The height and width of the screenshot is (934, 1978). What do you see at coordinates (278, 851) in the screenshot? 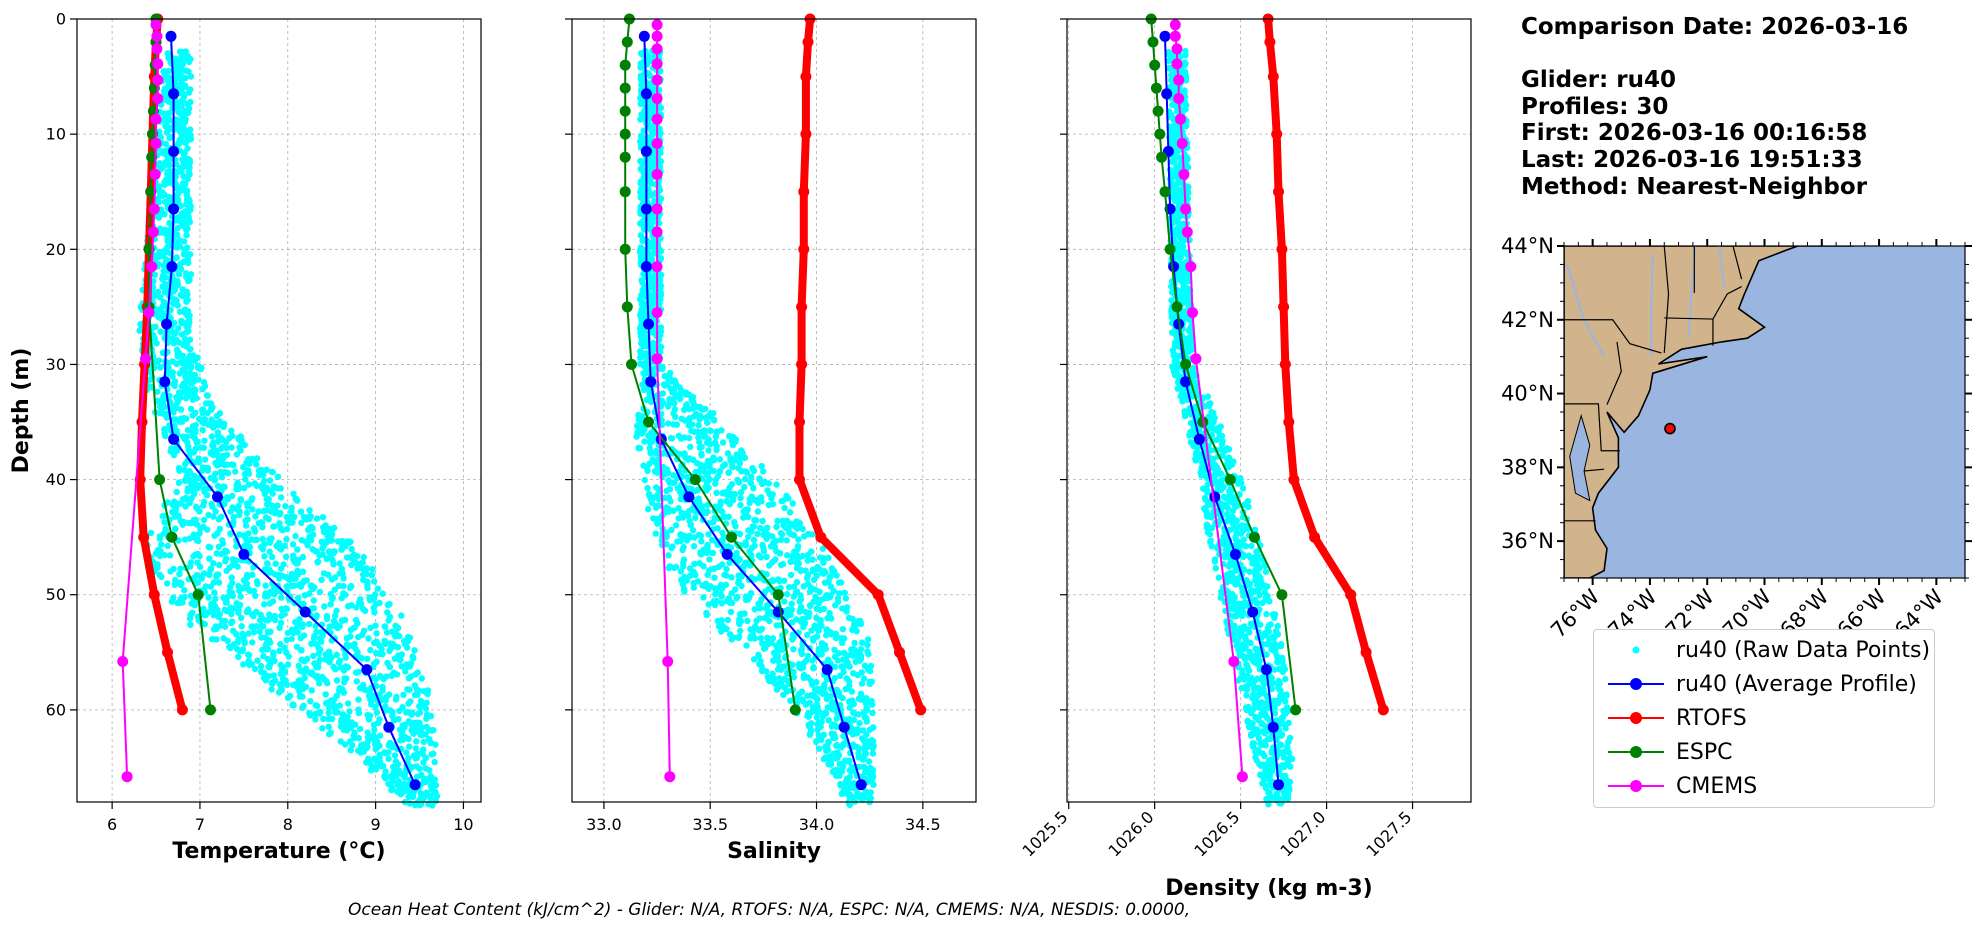
I see `x-axis-label: Temperature (°C)` at bounding box center [278, 851].